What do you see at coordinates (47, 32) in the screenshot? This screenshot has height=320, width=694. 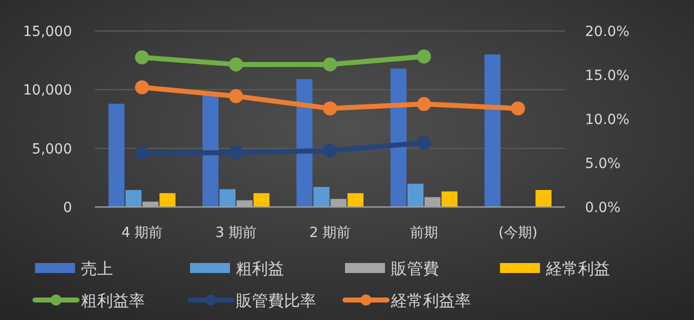 I see `y-tick-label: 15,000` at bounding box center [47, 32].